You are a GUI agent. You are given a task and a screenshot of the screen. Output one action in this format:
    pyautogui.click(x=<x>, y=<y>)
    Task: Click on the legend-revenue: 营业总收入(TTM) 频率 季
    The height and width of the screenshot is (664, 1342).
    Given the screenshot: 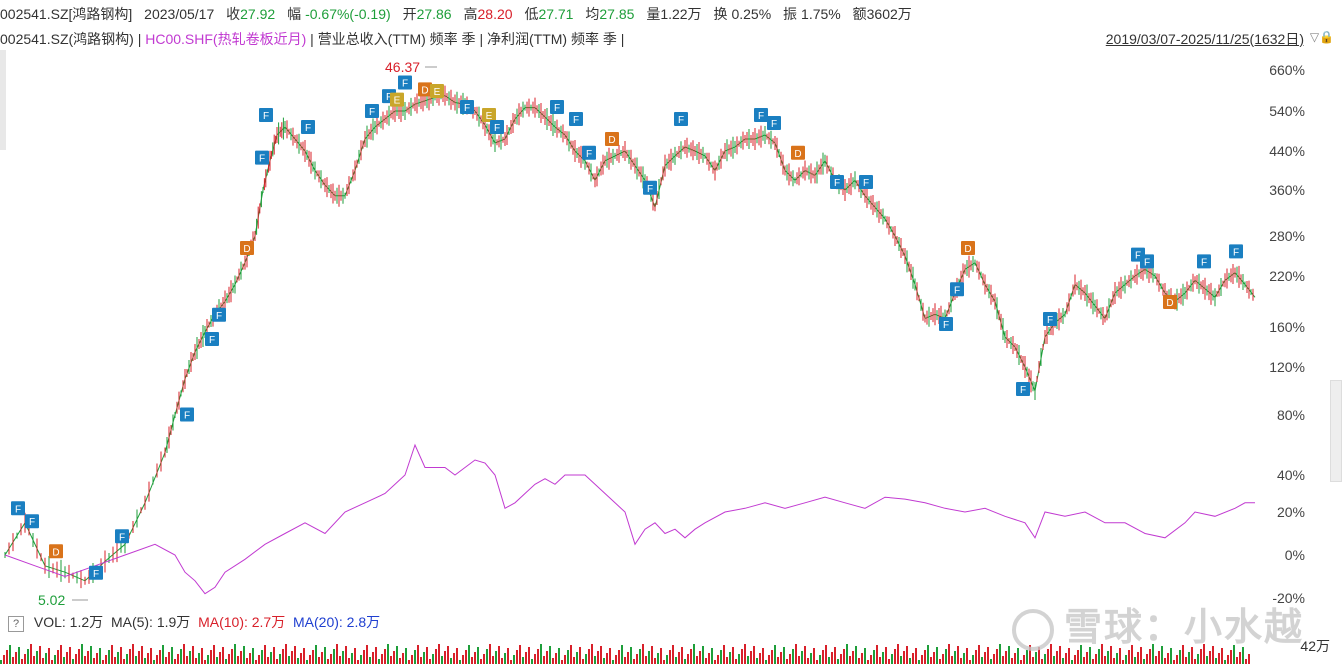 What is the action you would take?
    pyautogui.click(x=396, y=39)
    